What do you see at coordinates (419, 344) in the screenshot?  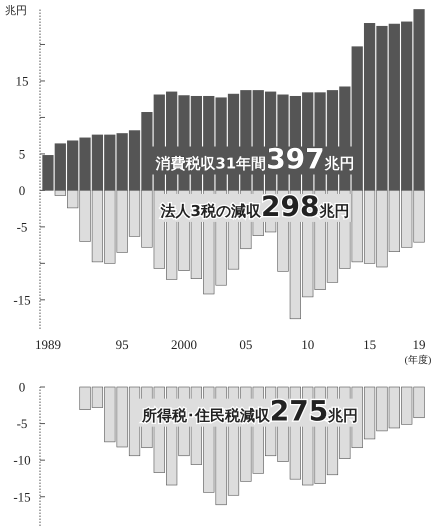 I see `x-tick-label: 19` at bounding box center [419, 344].